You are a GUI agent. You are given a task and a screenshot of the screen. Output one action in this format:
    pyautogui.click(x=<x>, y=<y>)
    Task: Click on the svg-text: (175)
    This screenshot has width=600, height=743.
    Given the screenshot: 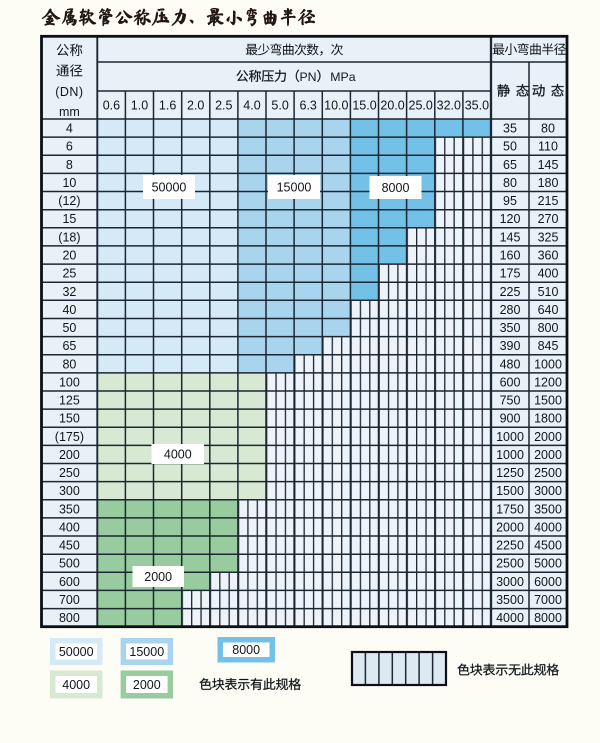 What is the action you would take?
    pyautogui.click(x=69, y=437)
    